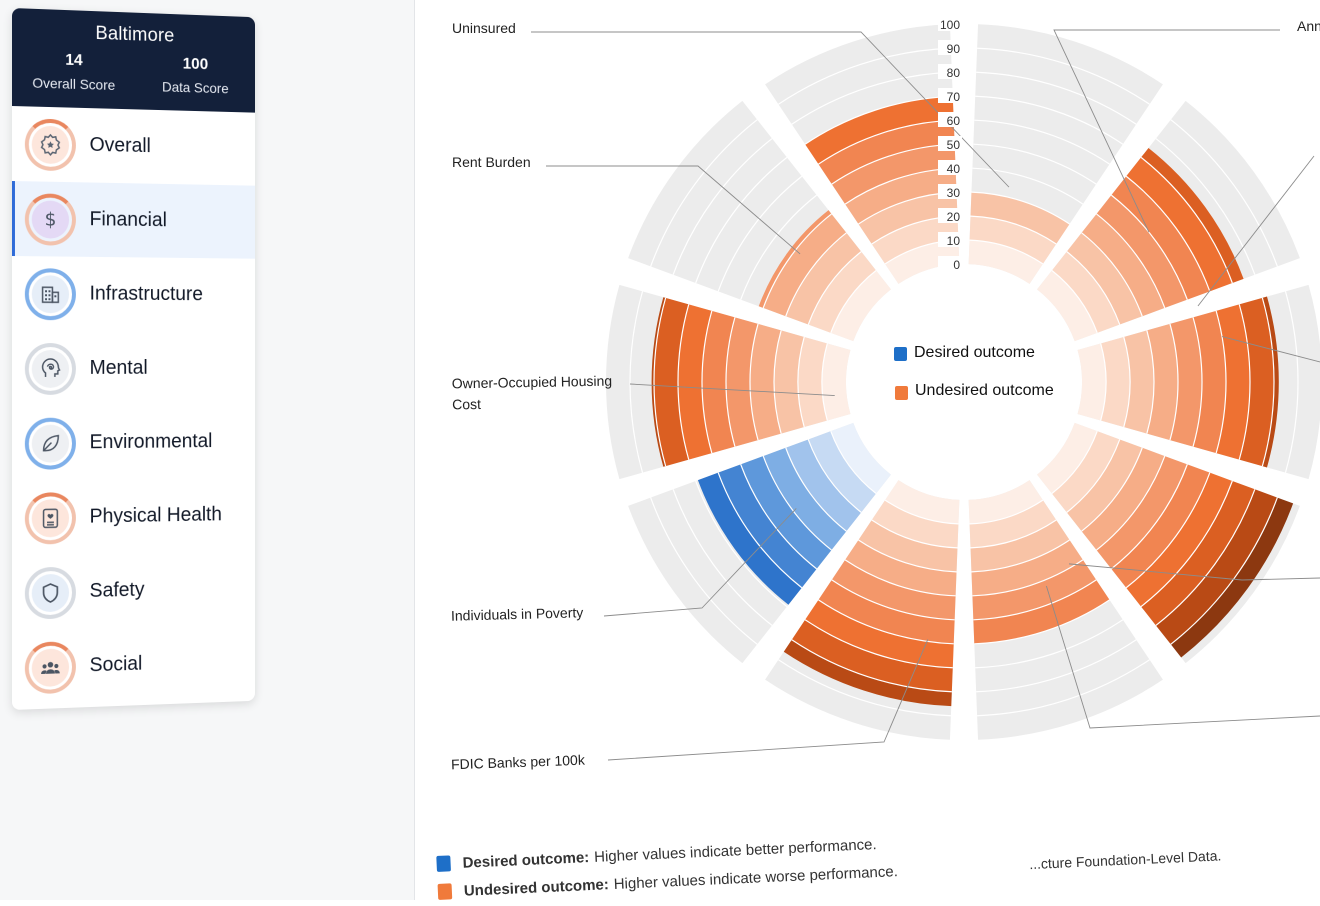 The width and height of the screenshot is (1320, 906). I want to click on sidebar-item-overall: Overall, so click(133, 146).